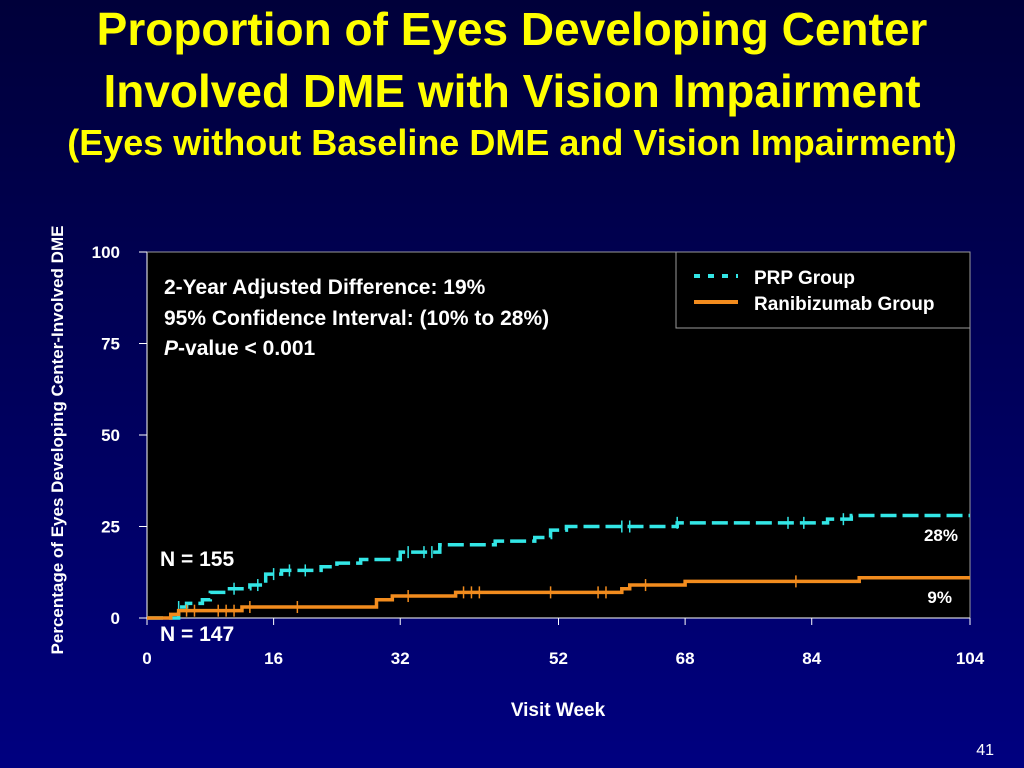 This screenshot has width=1024, height=768. Describe the element at coordinates (197, 634) in the screenshot. I see `n-ranibizumab-label: N = 147` at that location.